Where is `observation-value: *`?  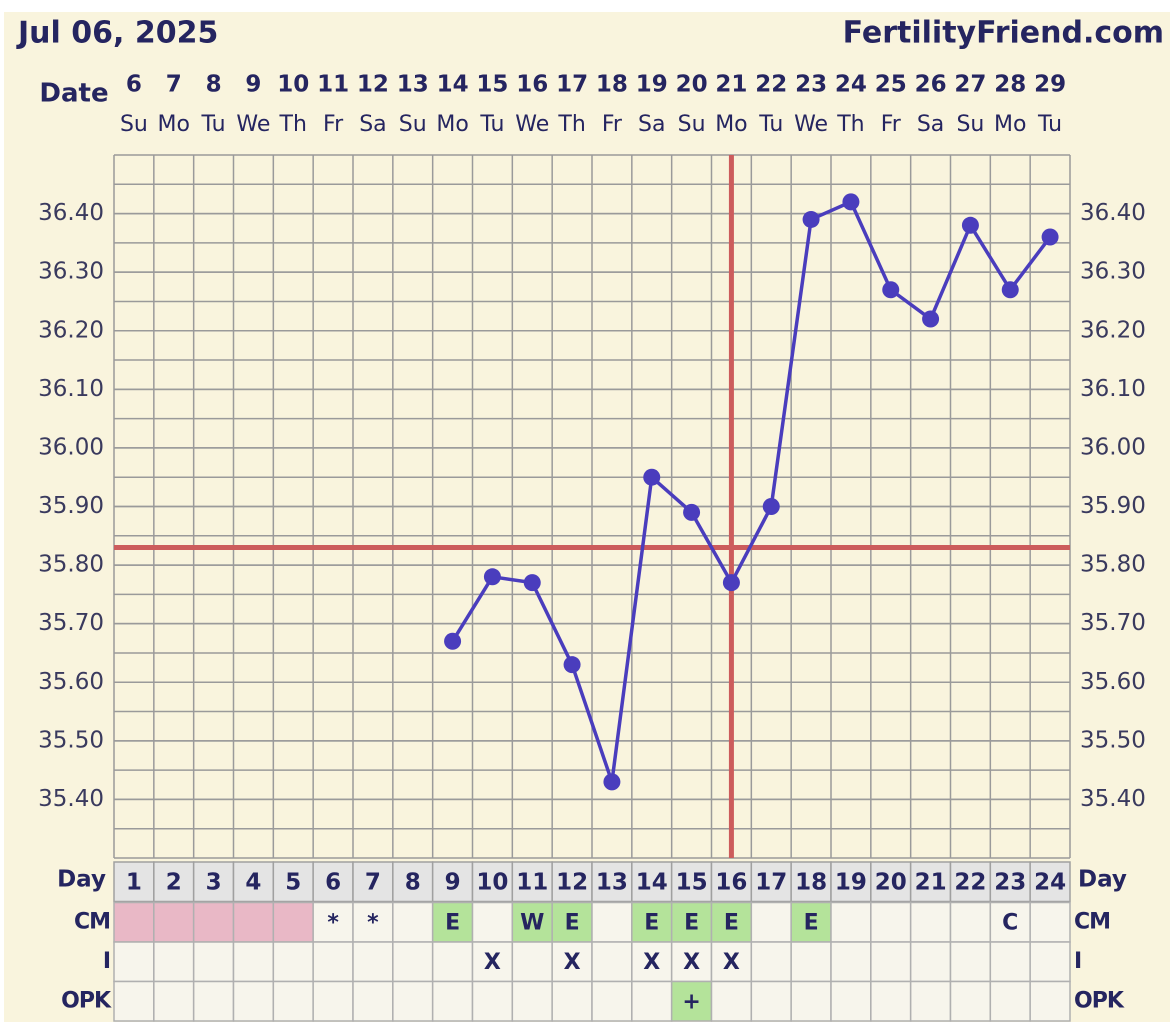 observation-value: * is located at coordinates (373, 922).